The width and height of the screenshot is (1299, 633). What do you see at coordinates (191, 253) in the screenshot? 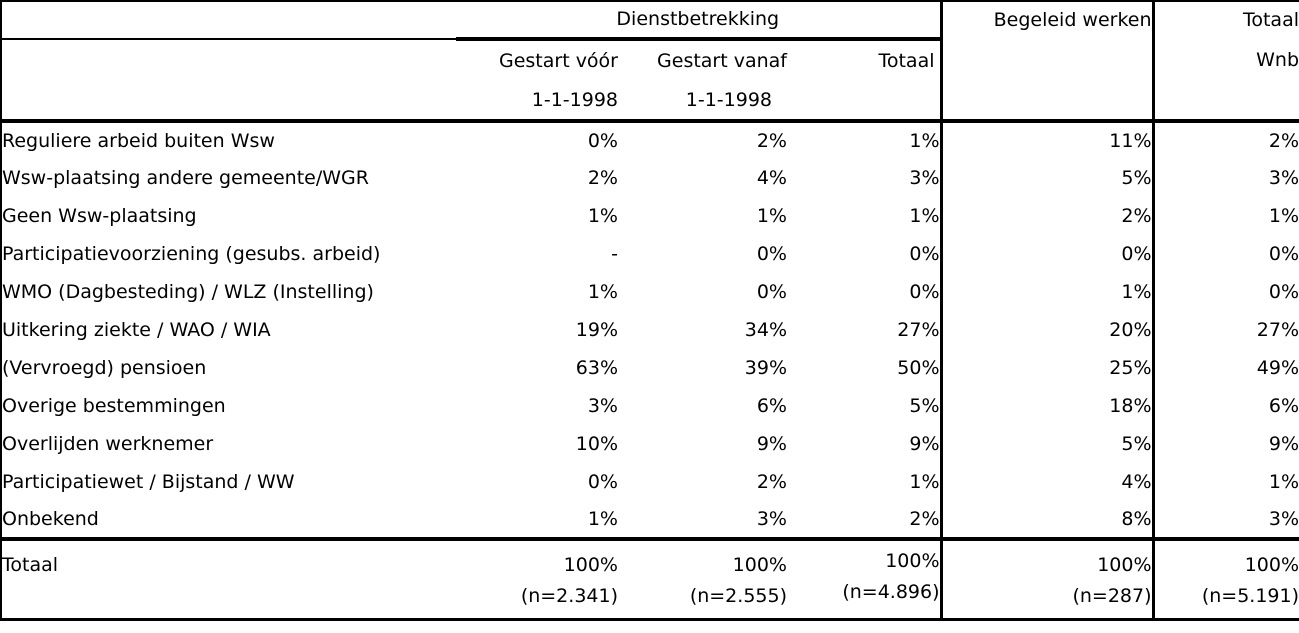
I see `row-label: Participatievoorziening (gesubs. arbeid)` at bounding box center [191, 253].